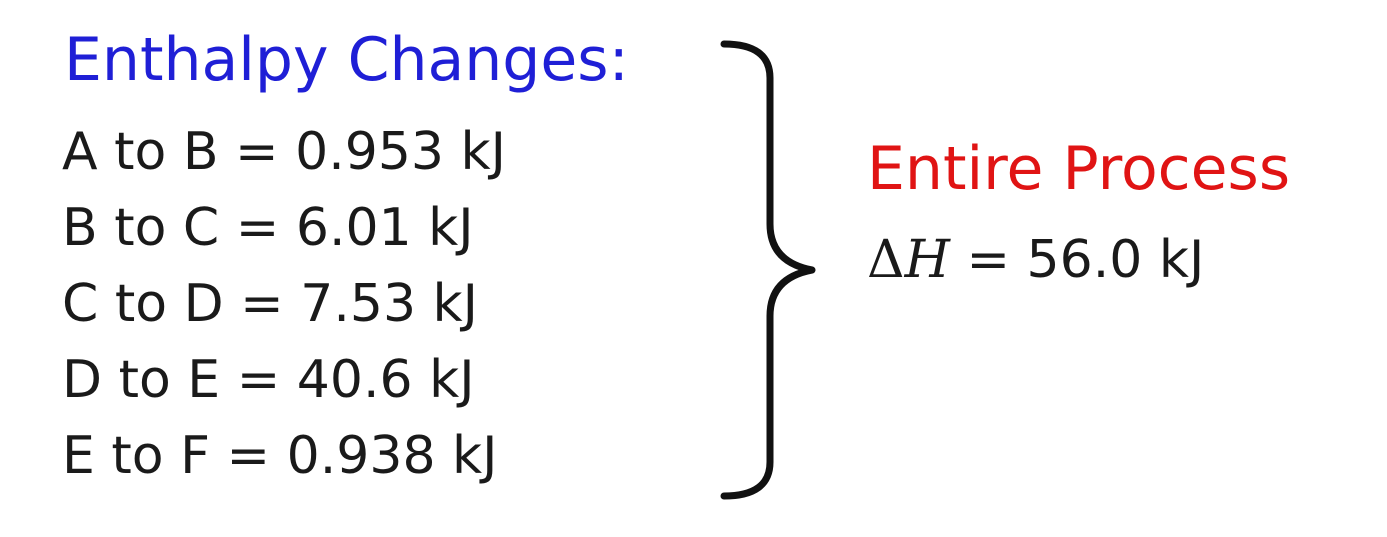 Image resolution: width=1387 pixels, height=537 pixels. I want to click on delta-symbol: Δ, so click(886, 260).